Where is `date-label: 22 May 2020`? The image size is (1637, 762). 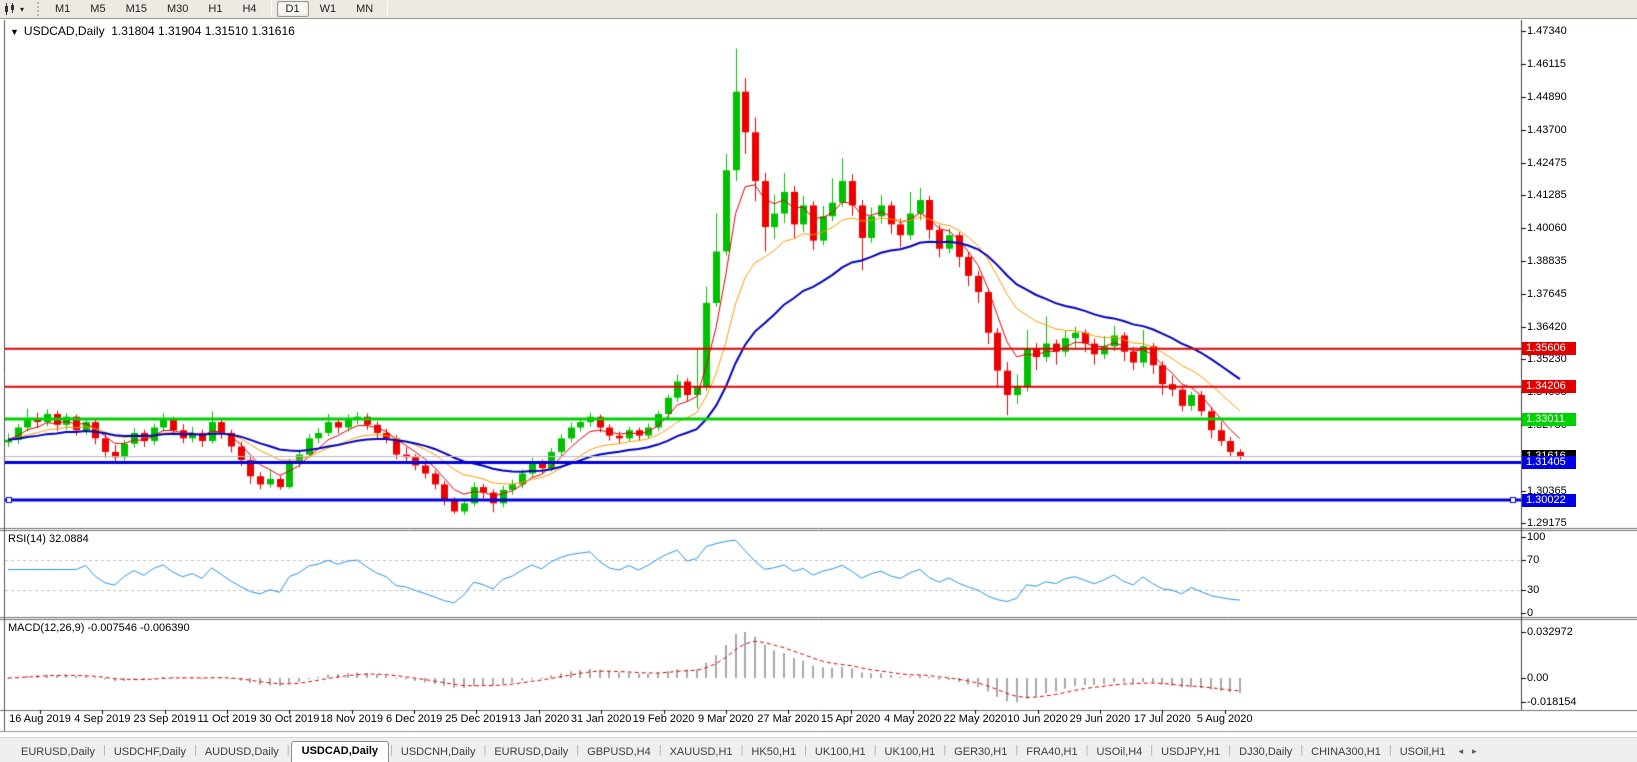
date-label: 22 May 2020 is located at coordinates (975, 719).